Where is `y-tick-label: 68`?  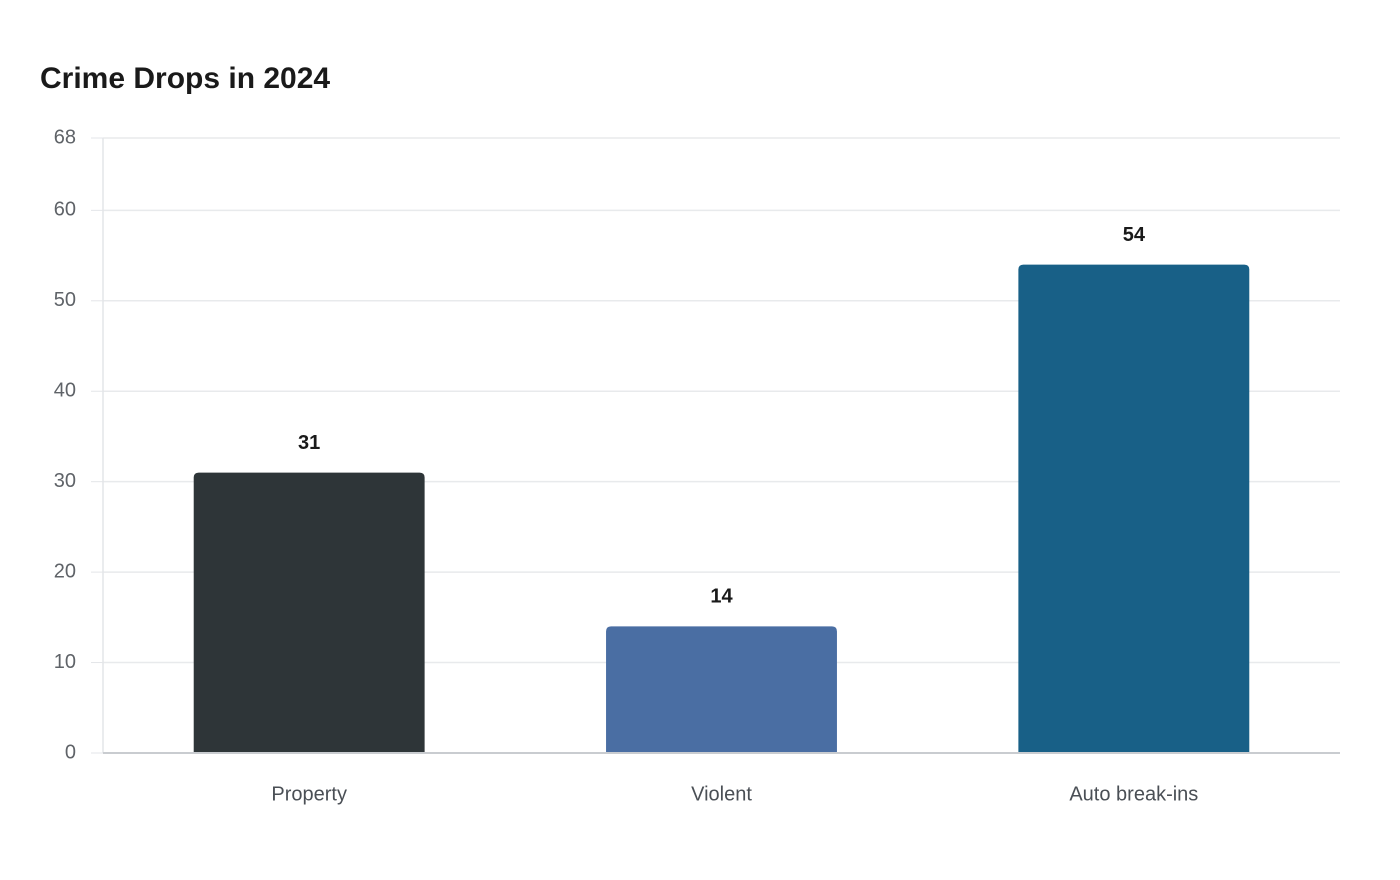
y-tick-label: 68 is located at coordinates (65, 137).